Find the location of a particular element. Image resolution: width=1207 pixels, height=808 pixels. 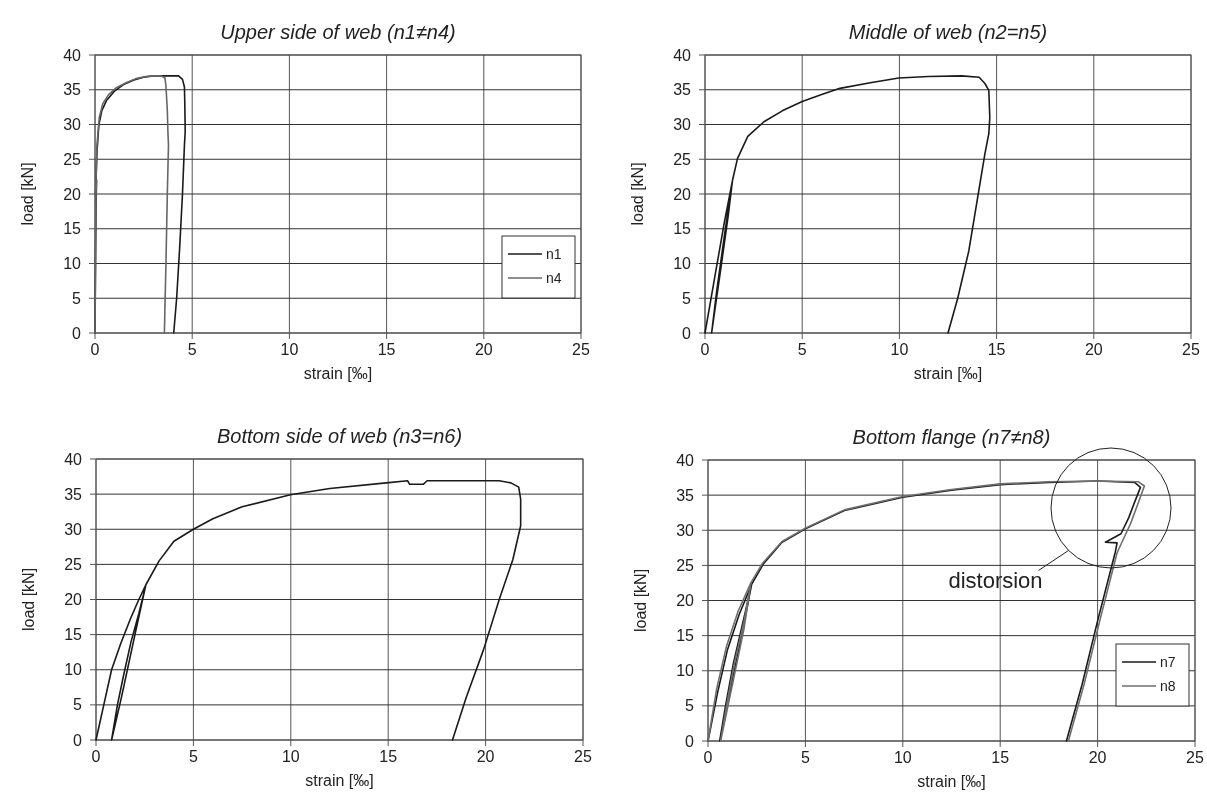

legend-label: n1 is located at coordinates (554, 253).